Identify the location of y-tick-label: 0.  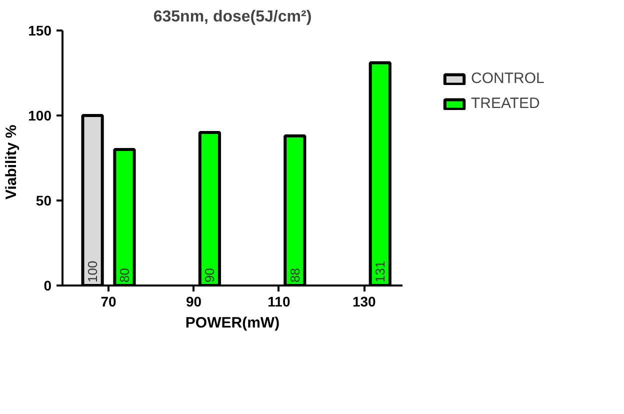
(48, 286).